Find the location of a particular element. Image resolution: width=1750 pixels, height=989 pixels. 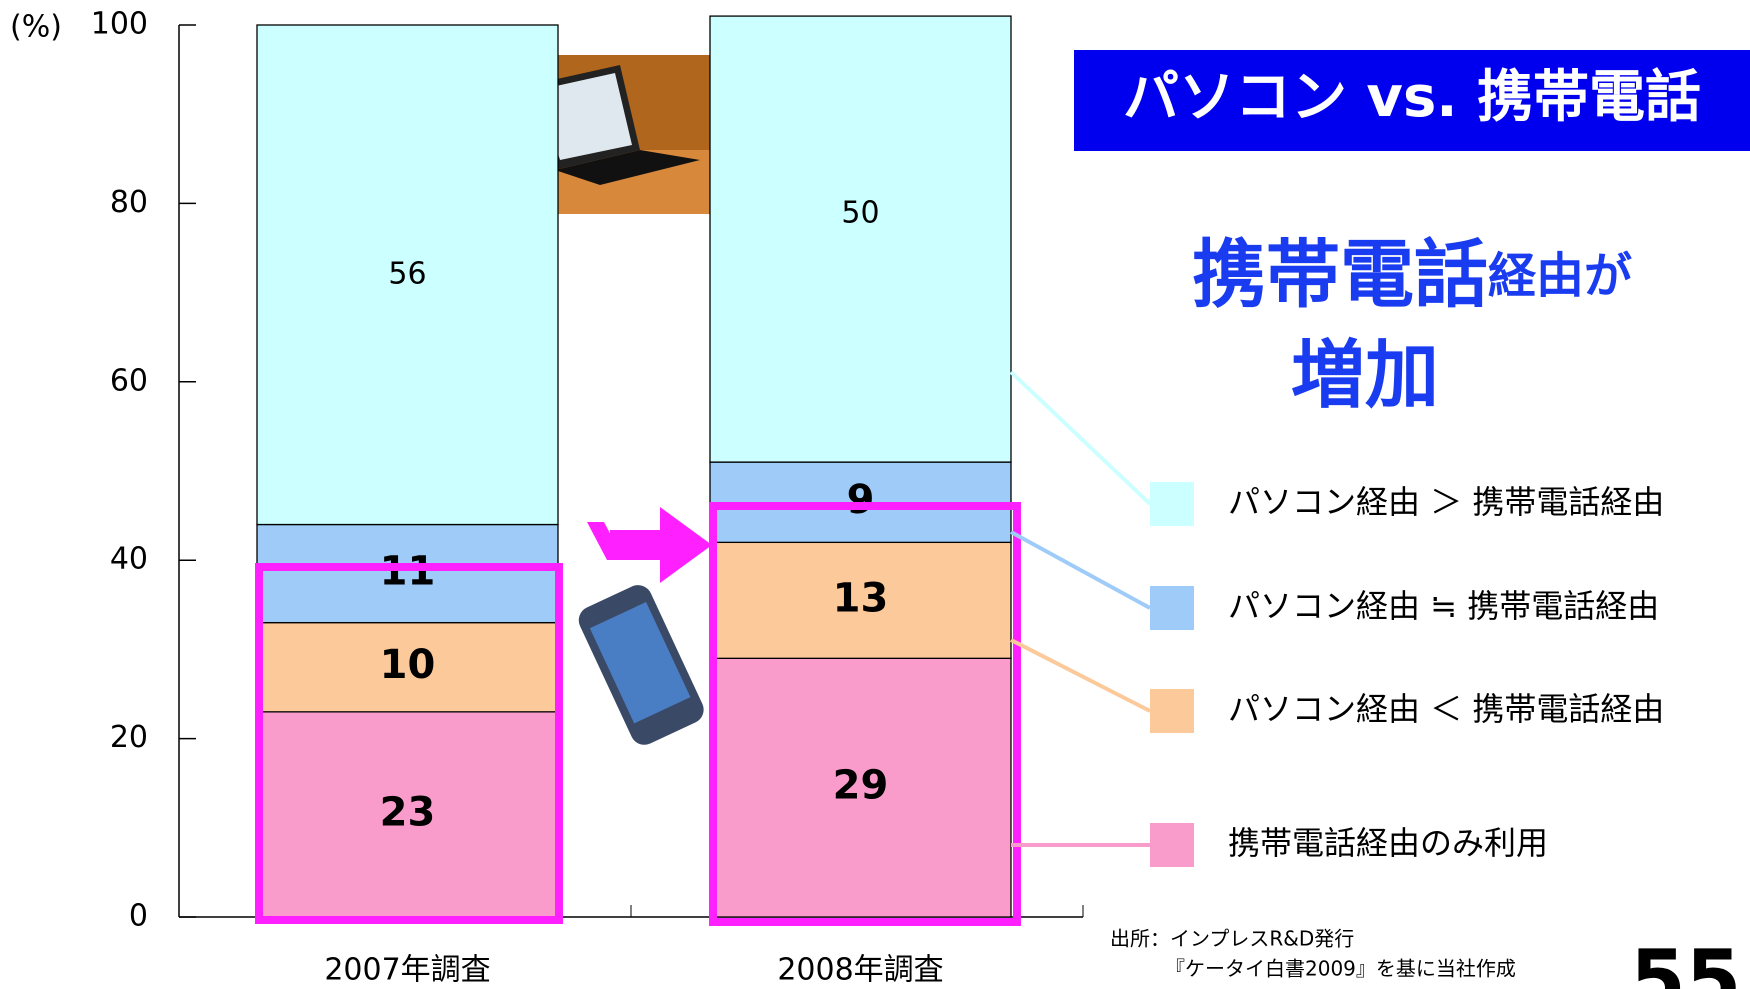

annotation: 増加 is located at coordinates (1365, 376).